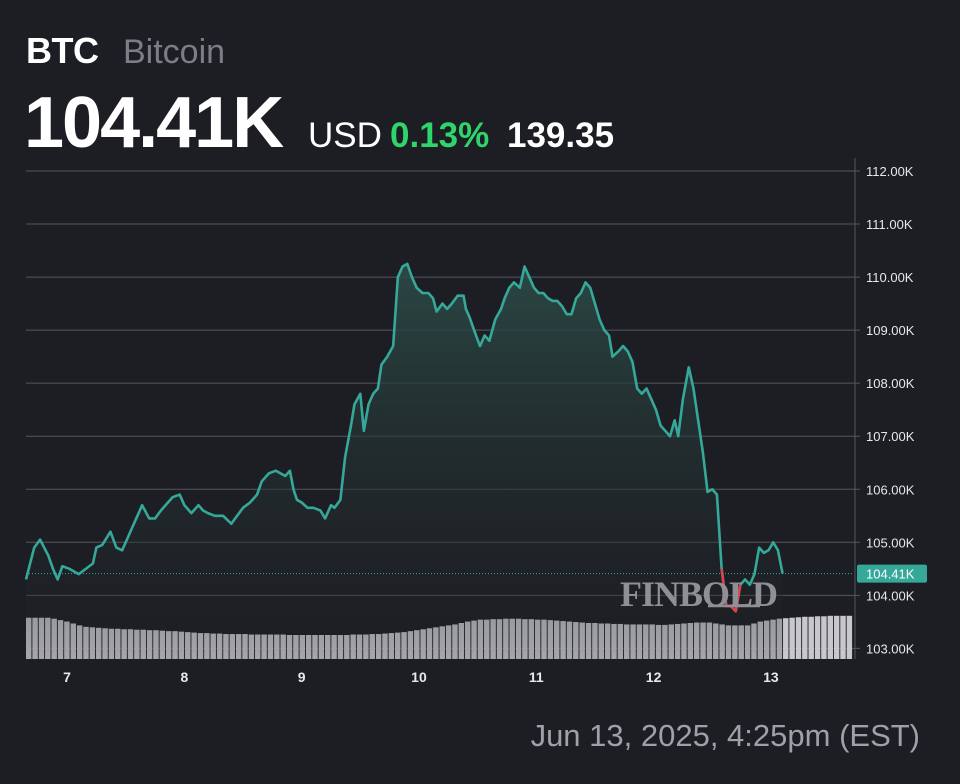  What do you see at coordinates (890, 171) in the screenshot?
I see `y-tick-label: 112.00K` at bounding box center [890, 171].